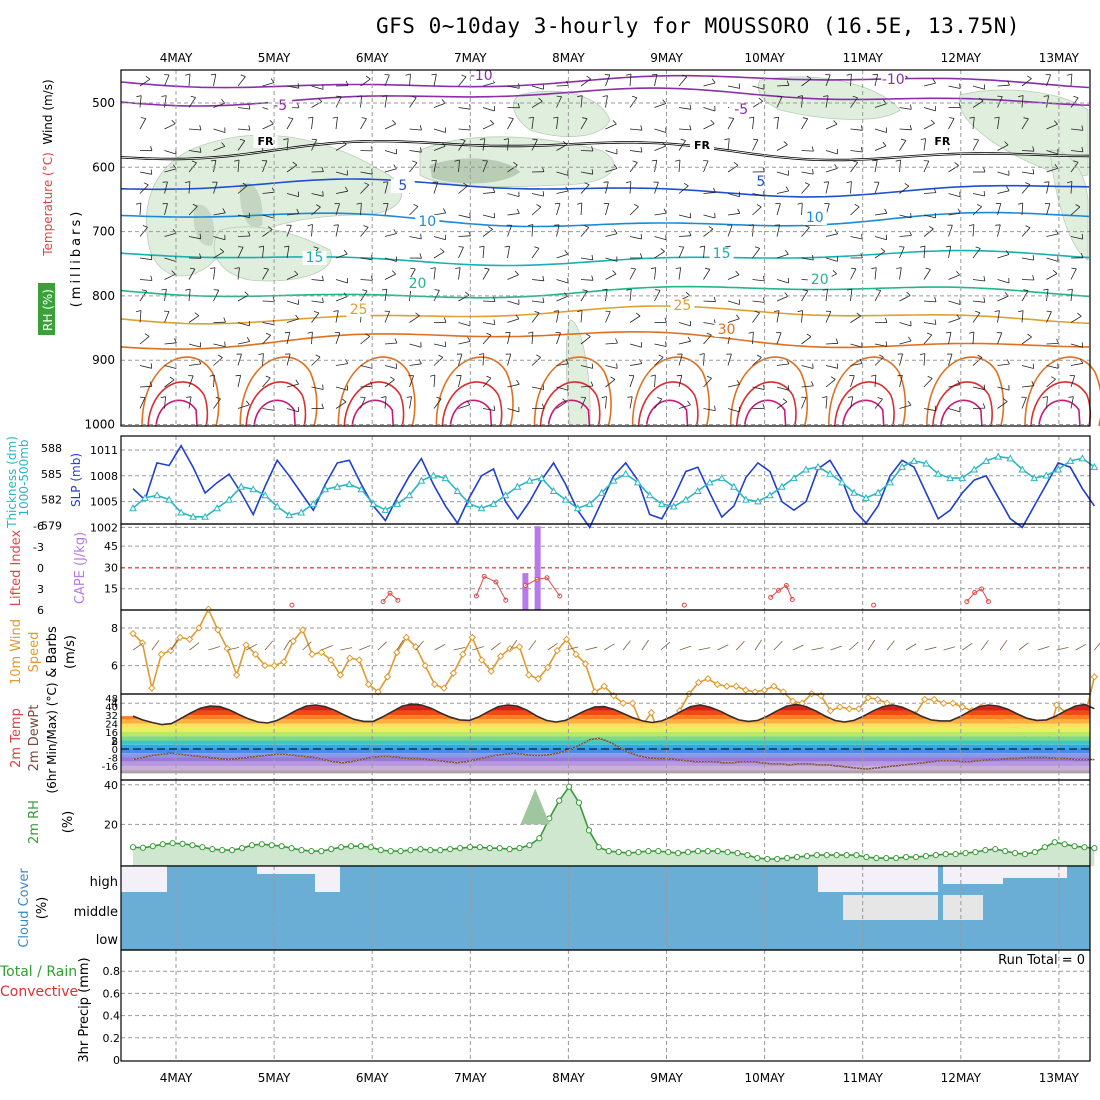 The height and width of the screenshot is (1100, 1100). What do you see at coordinates (48, 204) in the screenshot?
I see `temperature-label: Temperature (°C)` at bounding box center [48, 204].